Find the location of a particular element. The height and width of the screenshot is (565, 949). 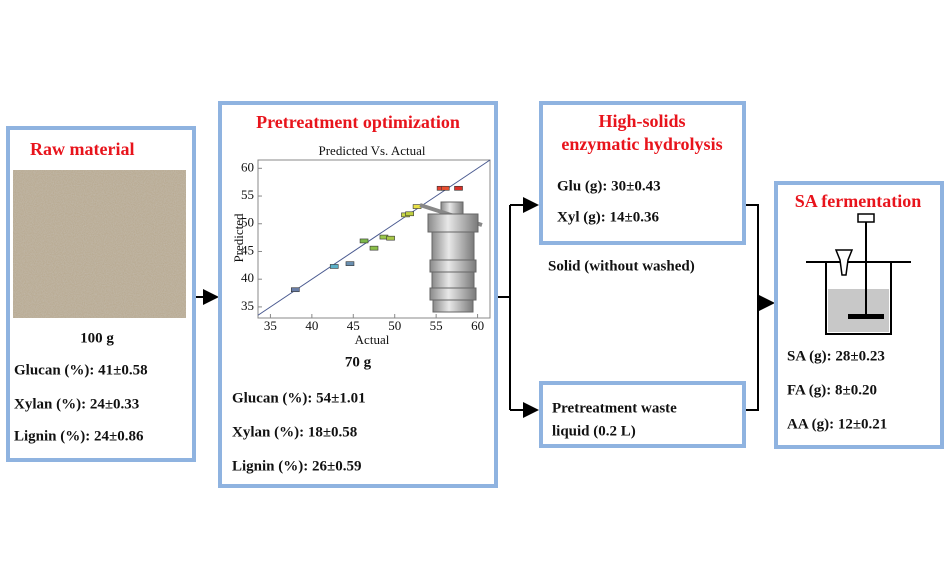

plot-title: Predicted Vs. Actual is located at coordinates (372, 150).